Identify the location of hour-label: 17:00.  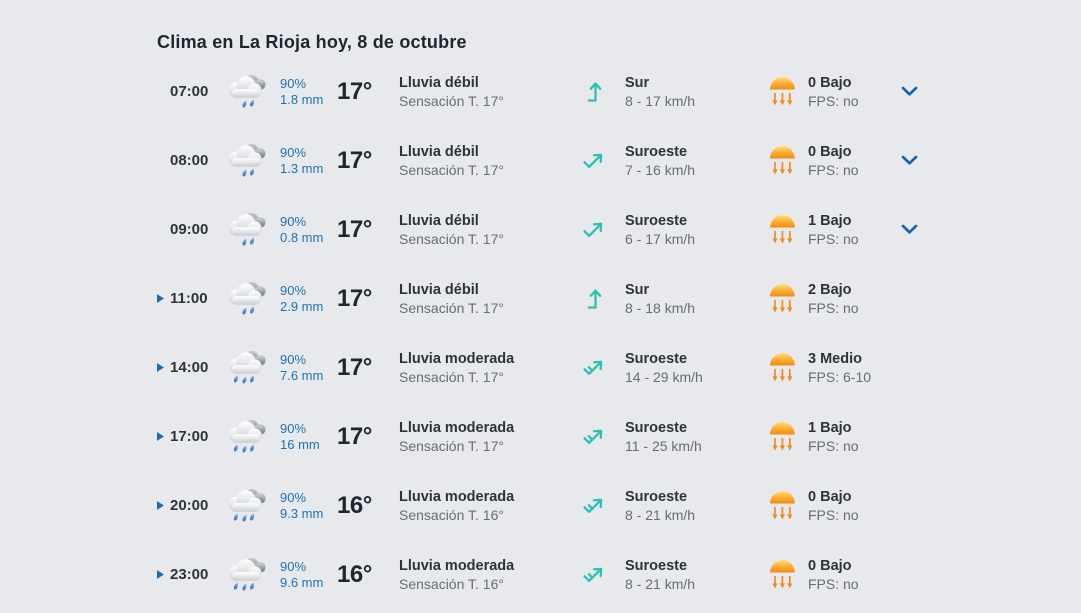
(189, 436).